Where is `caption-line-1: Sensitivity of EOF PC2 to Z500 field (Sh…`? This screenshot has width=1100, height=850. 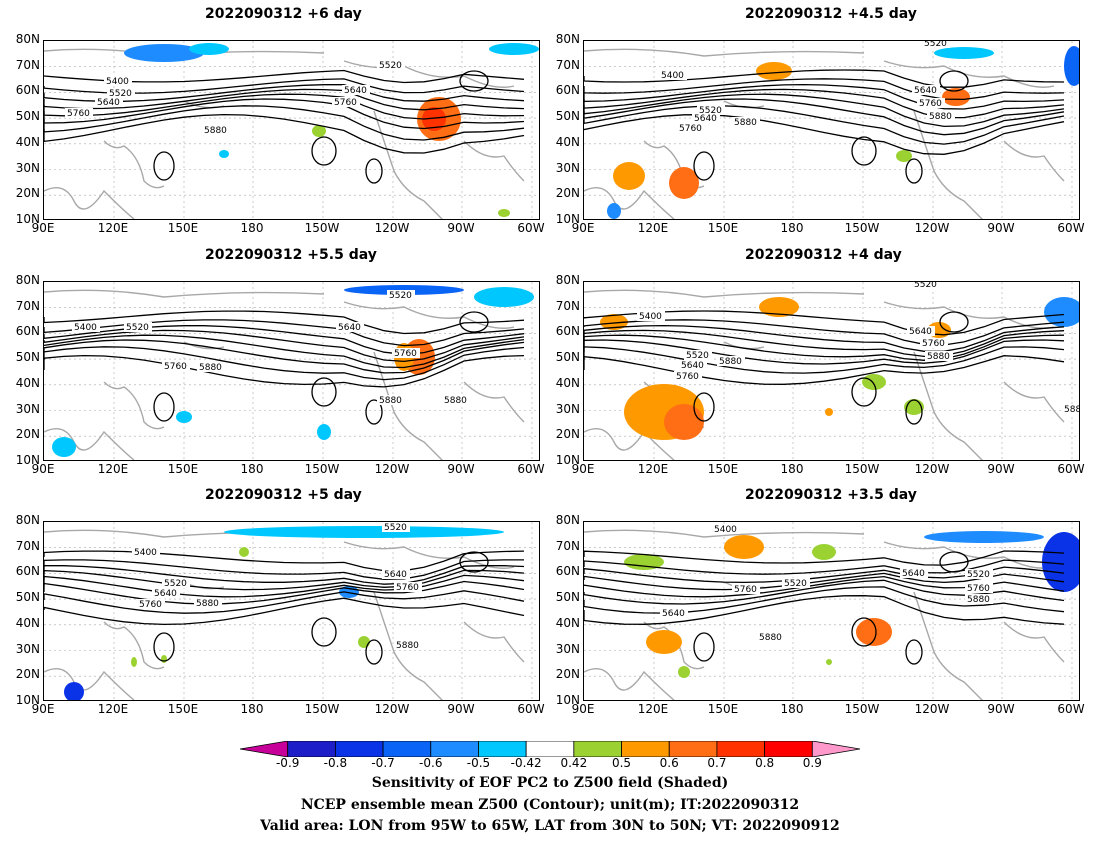
caption-line-1: Sensitivity of EOF PC2 to Z500 field (Sh… is located at coordinates (550, 783).